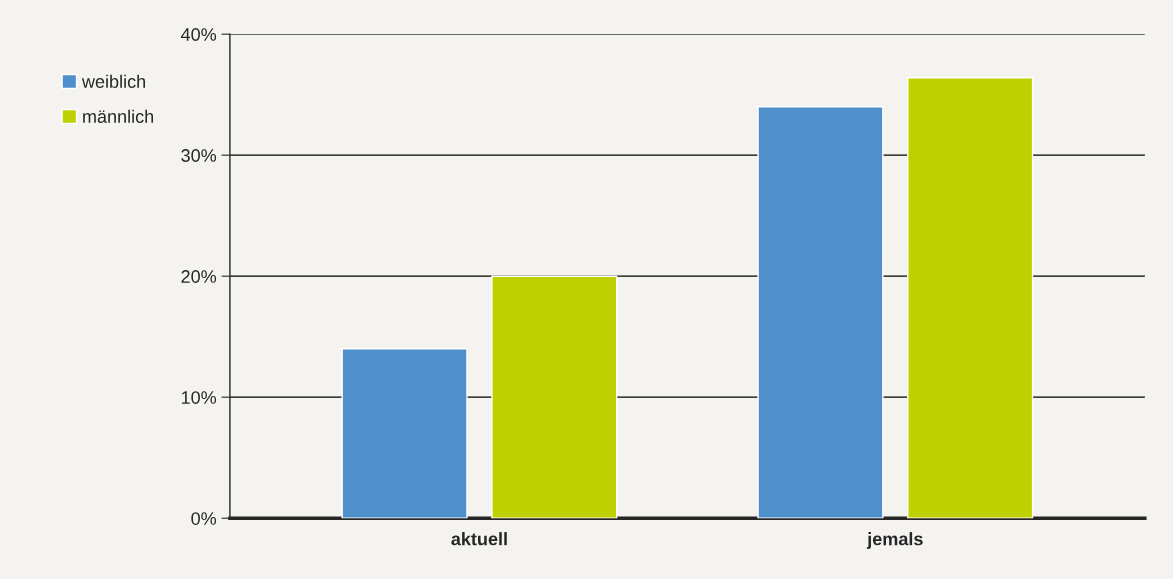 Image resolution: width=1173 pixels, height=579 pixels. Describe the element at coordinates (118, 116) in the screenshot. I see `legend-label: männlich` at that location.